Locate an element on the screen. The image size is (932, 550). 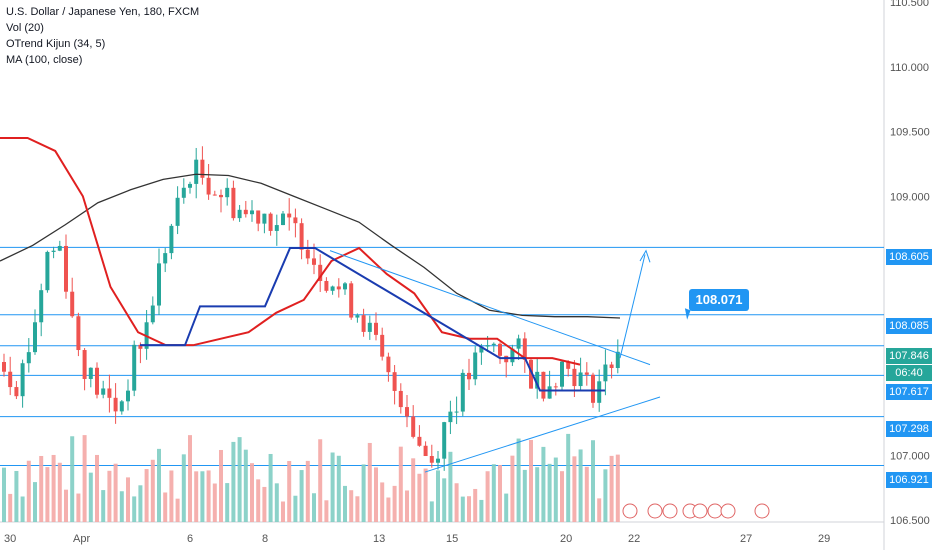
price-label-107298: 107.298 is located at coordinates (909, 429).